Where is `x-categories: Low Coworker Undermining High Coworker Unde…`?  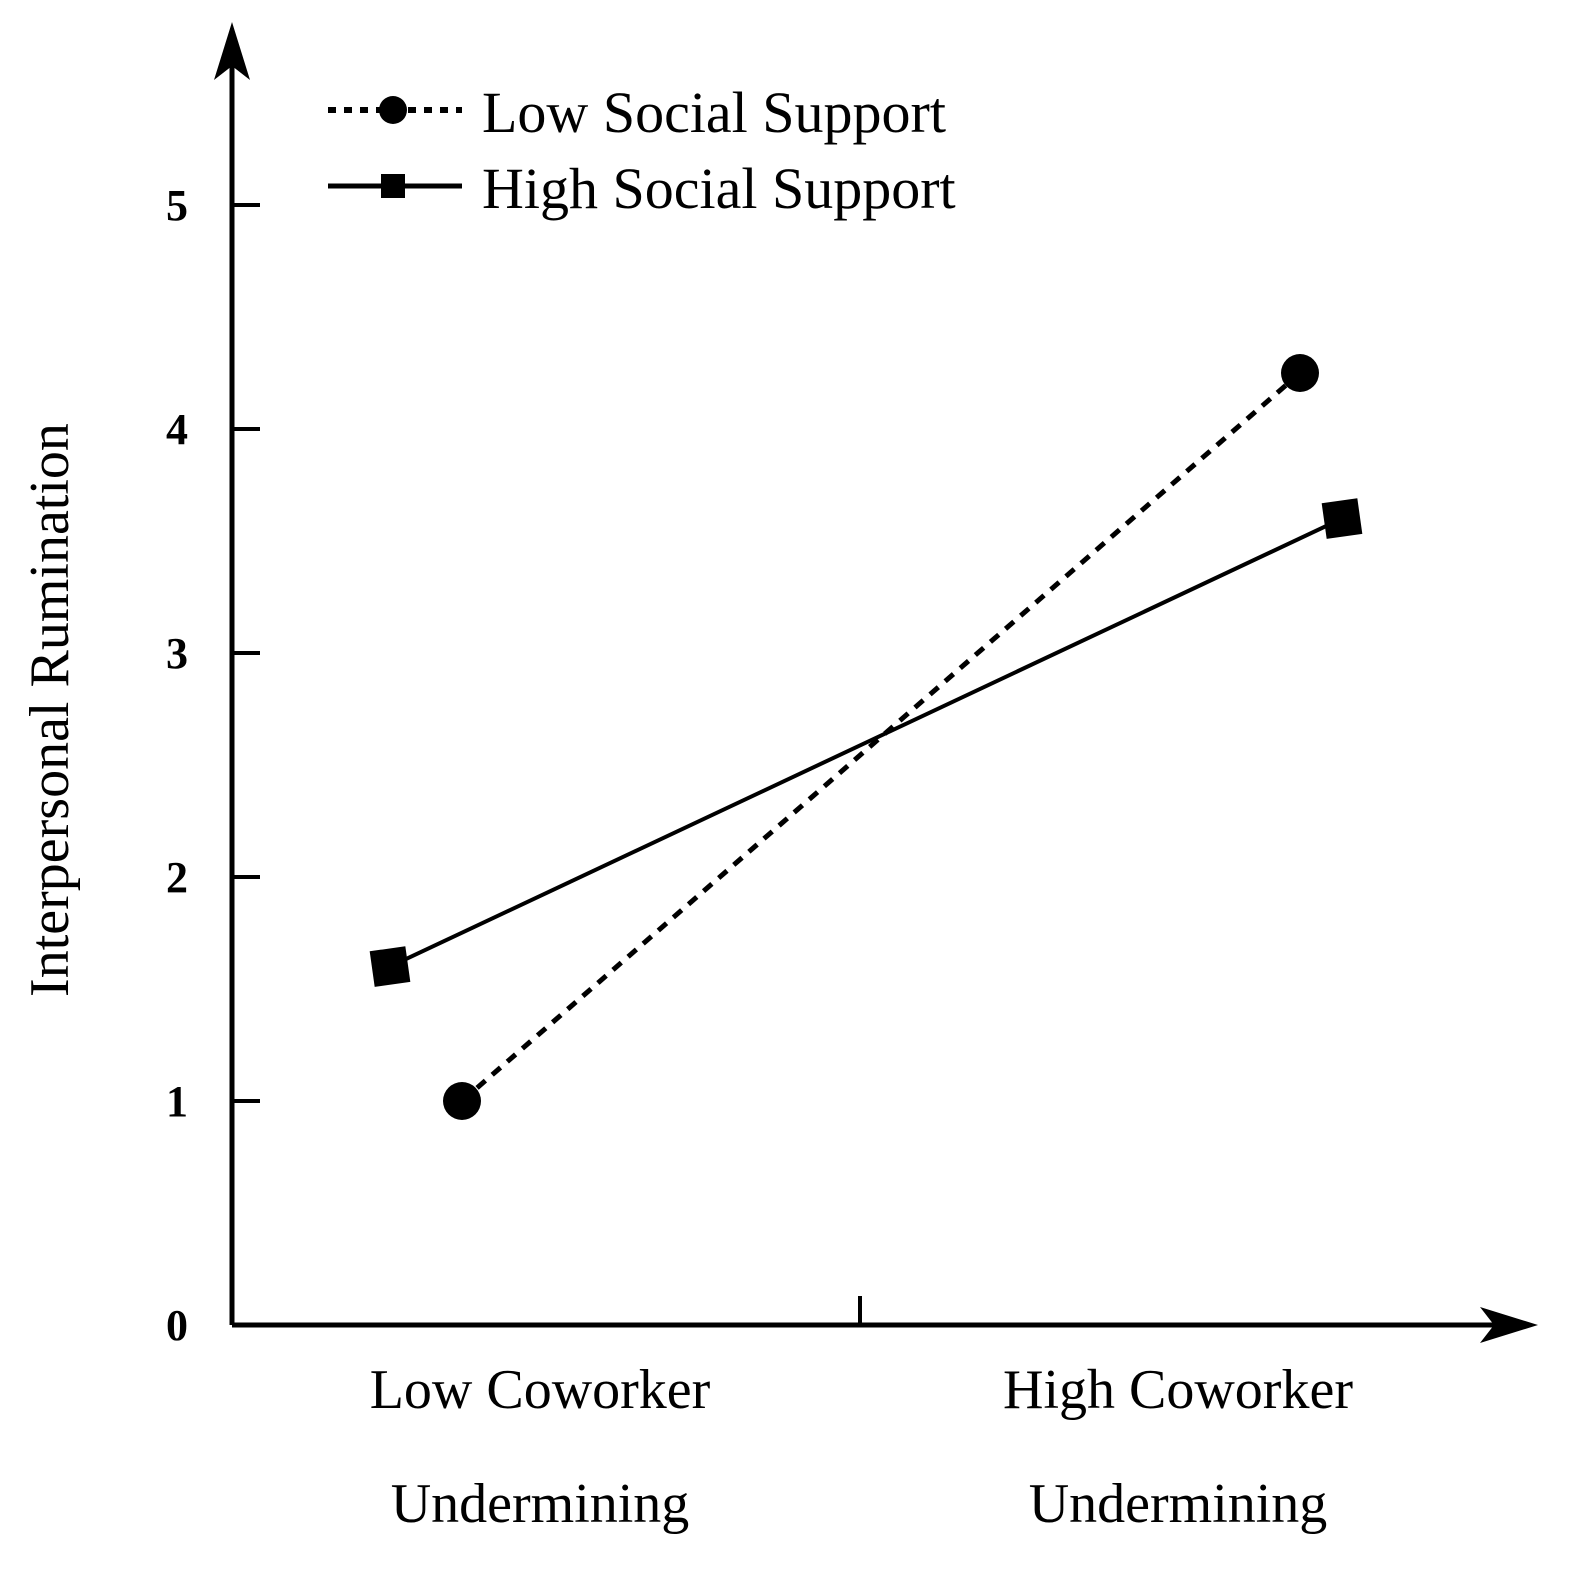
x-categories: Low Coworker Undermining High Coworker Unde… is located at coordinates (862, 1447).